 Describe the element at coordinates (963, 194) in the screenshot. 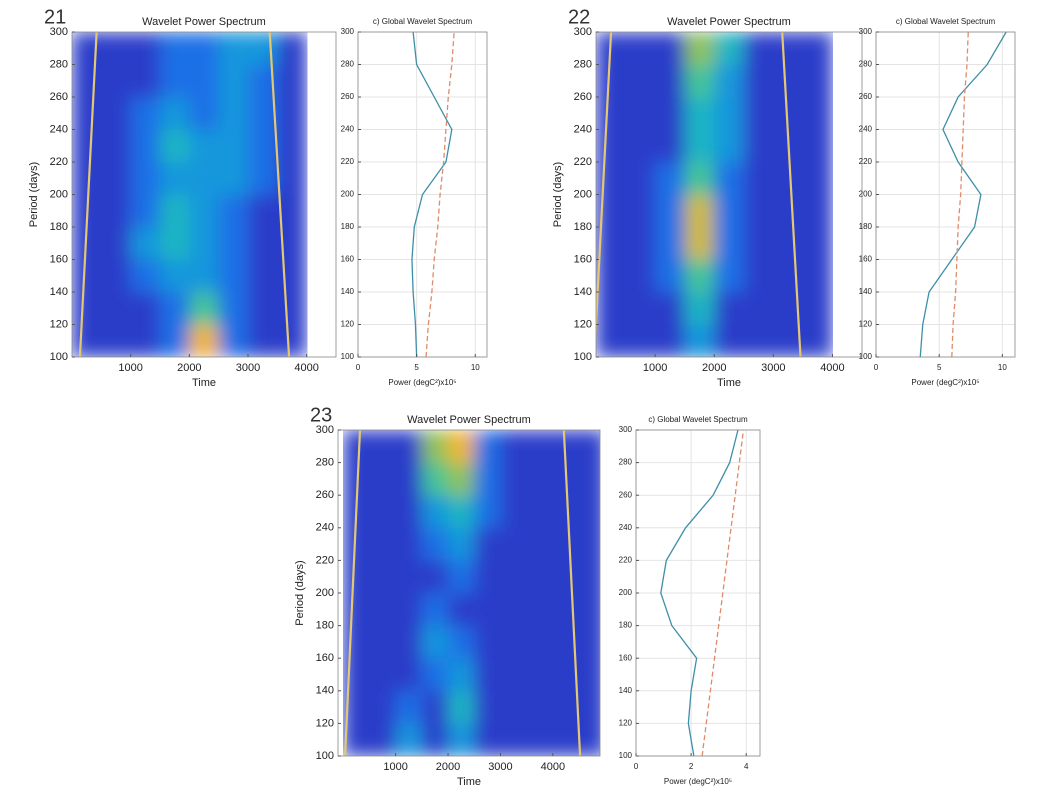

I see `lines` at that location.